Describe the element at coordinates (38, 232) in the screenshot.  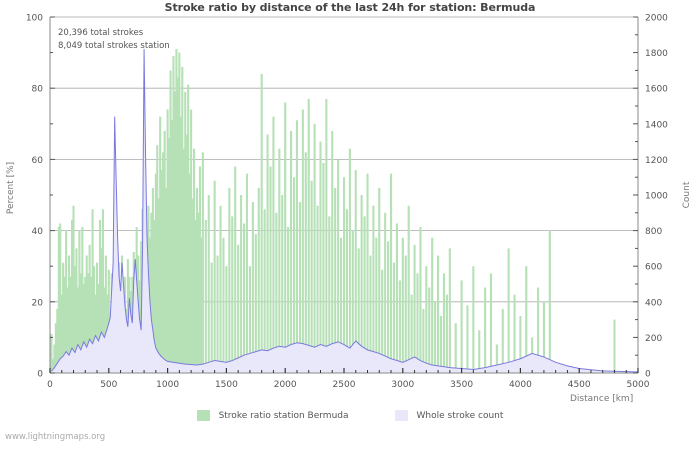
I see `svg-text: 40` at that location.